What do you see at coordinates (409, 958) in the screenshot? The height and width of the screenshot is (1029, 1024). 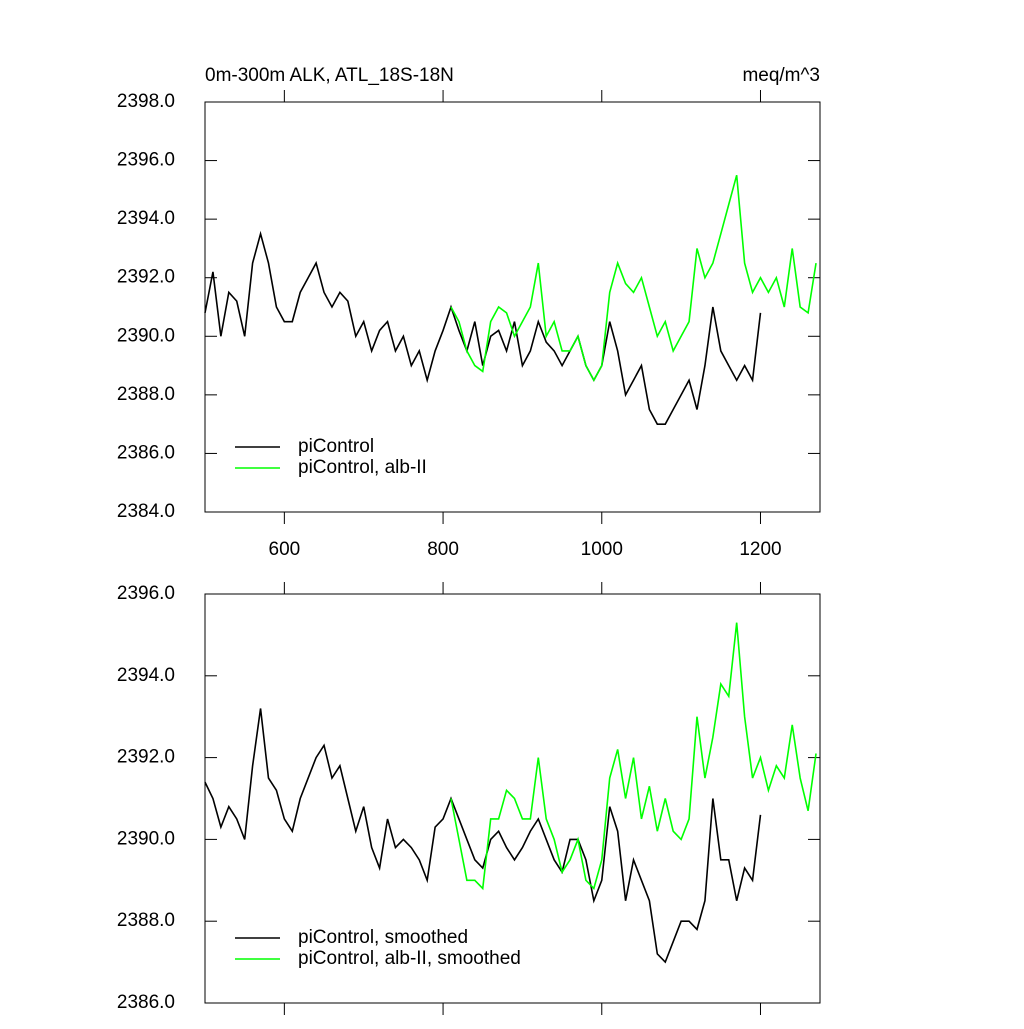 I see `legend-label: piControl, alb-II, smoothed` at bounding box center [409, 958].